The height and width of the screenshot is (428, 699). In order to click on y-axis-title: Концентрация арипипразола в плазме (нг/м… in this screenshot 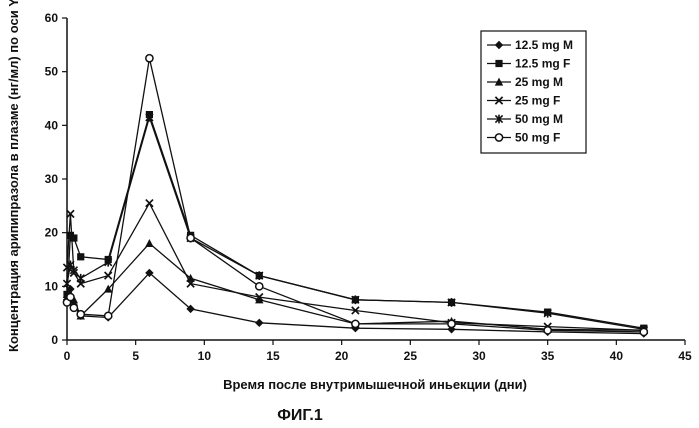, I will do `click(13, 176)`.